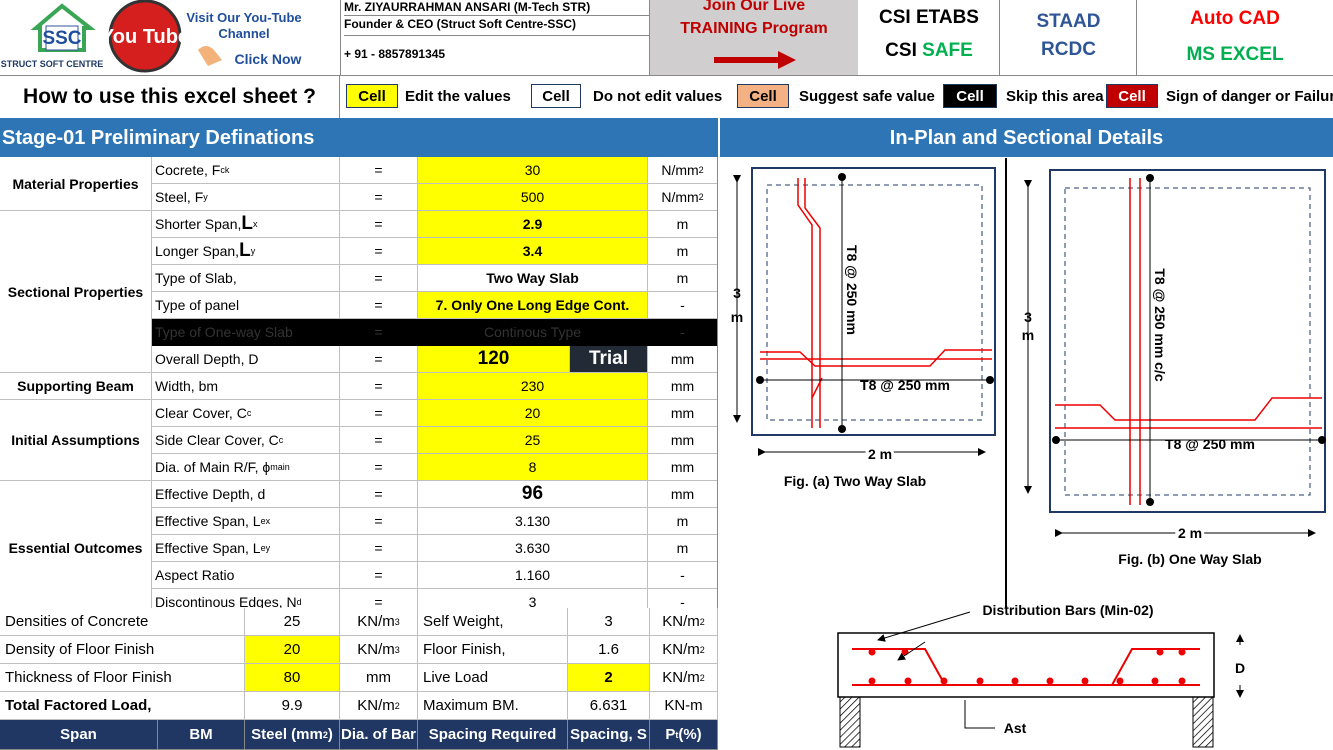 The height and width of the screenshot is (750, 1333). I want to click on phone: + 91 - 8857891345, so click(395, 54).